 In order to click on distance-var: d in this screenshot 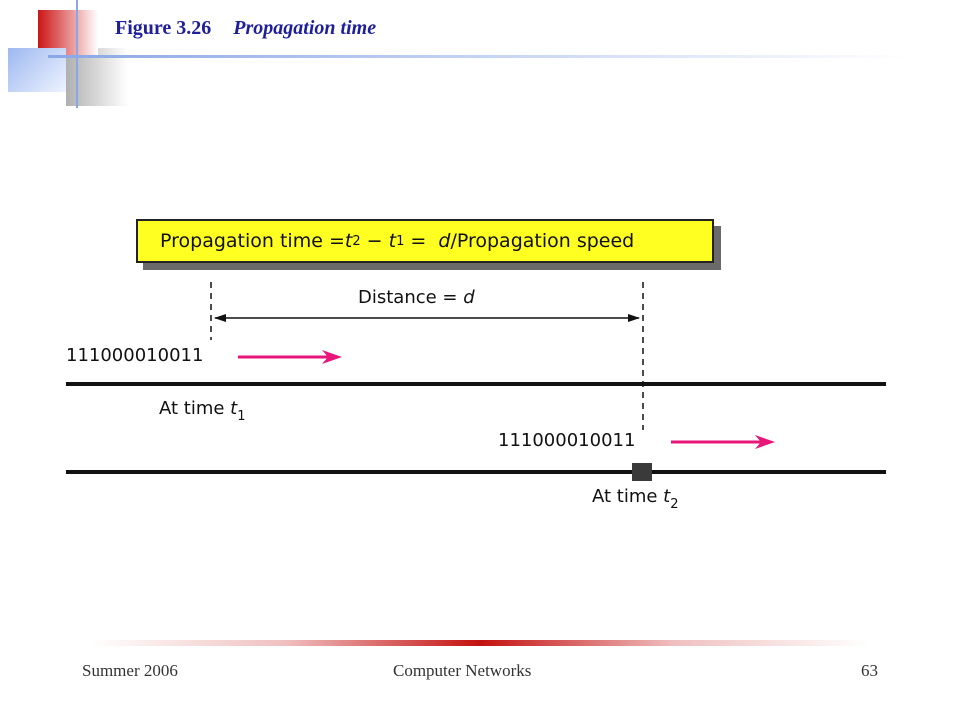, I will do `click(469, 297)`.